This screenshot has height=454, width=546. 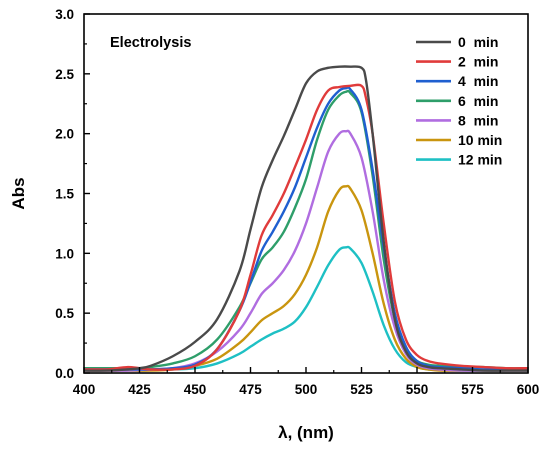 I want to click on y-tick-label: 0.0, so click(x=64, y=373).